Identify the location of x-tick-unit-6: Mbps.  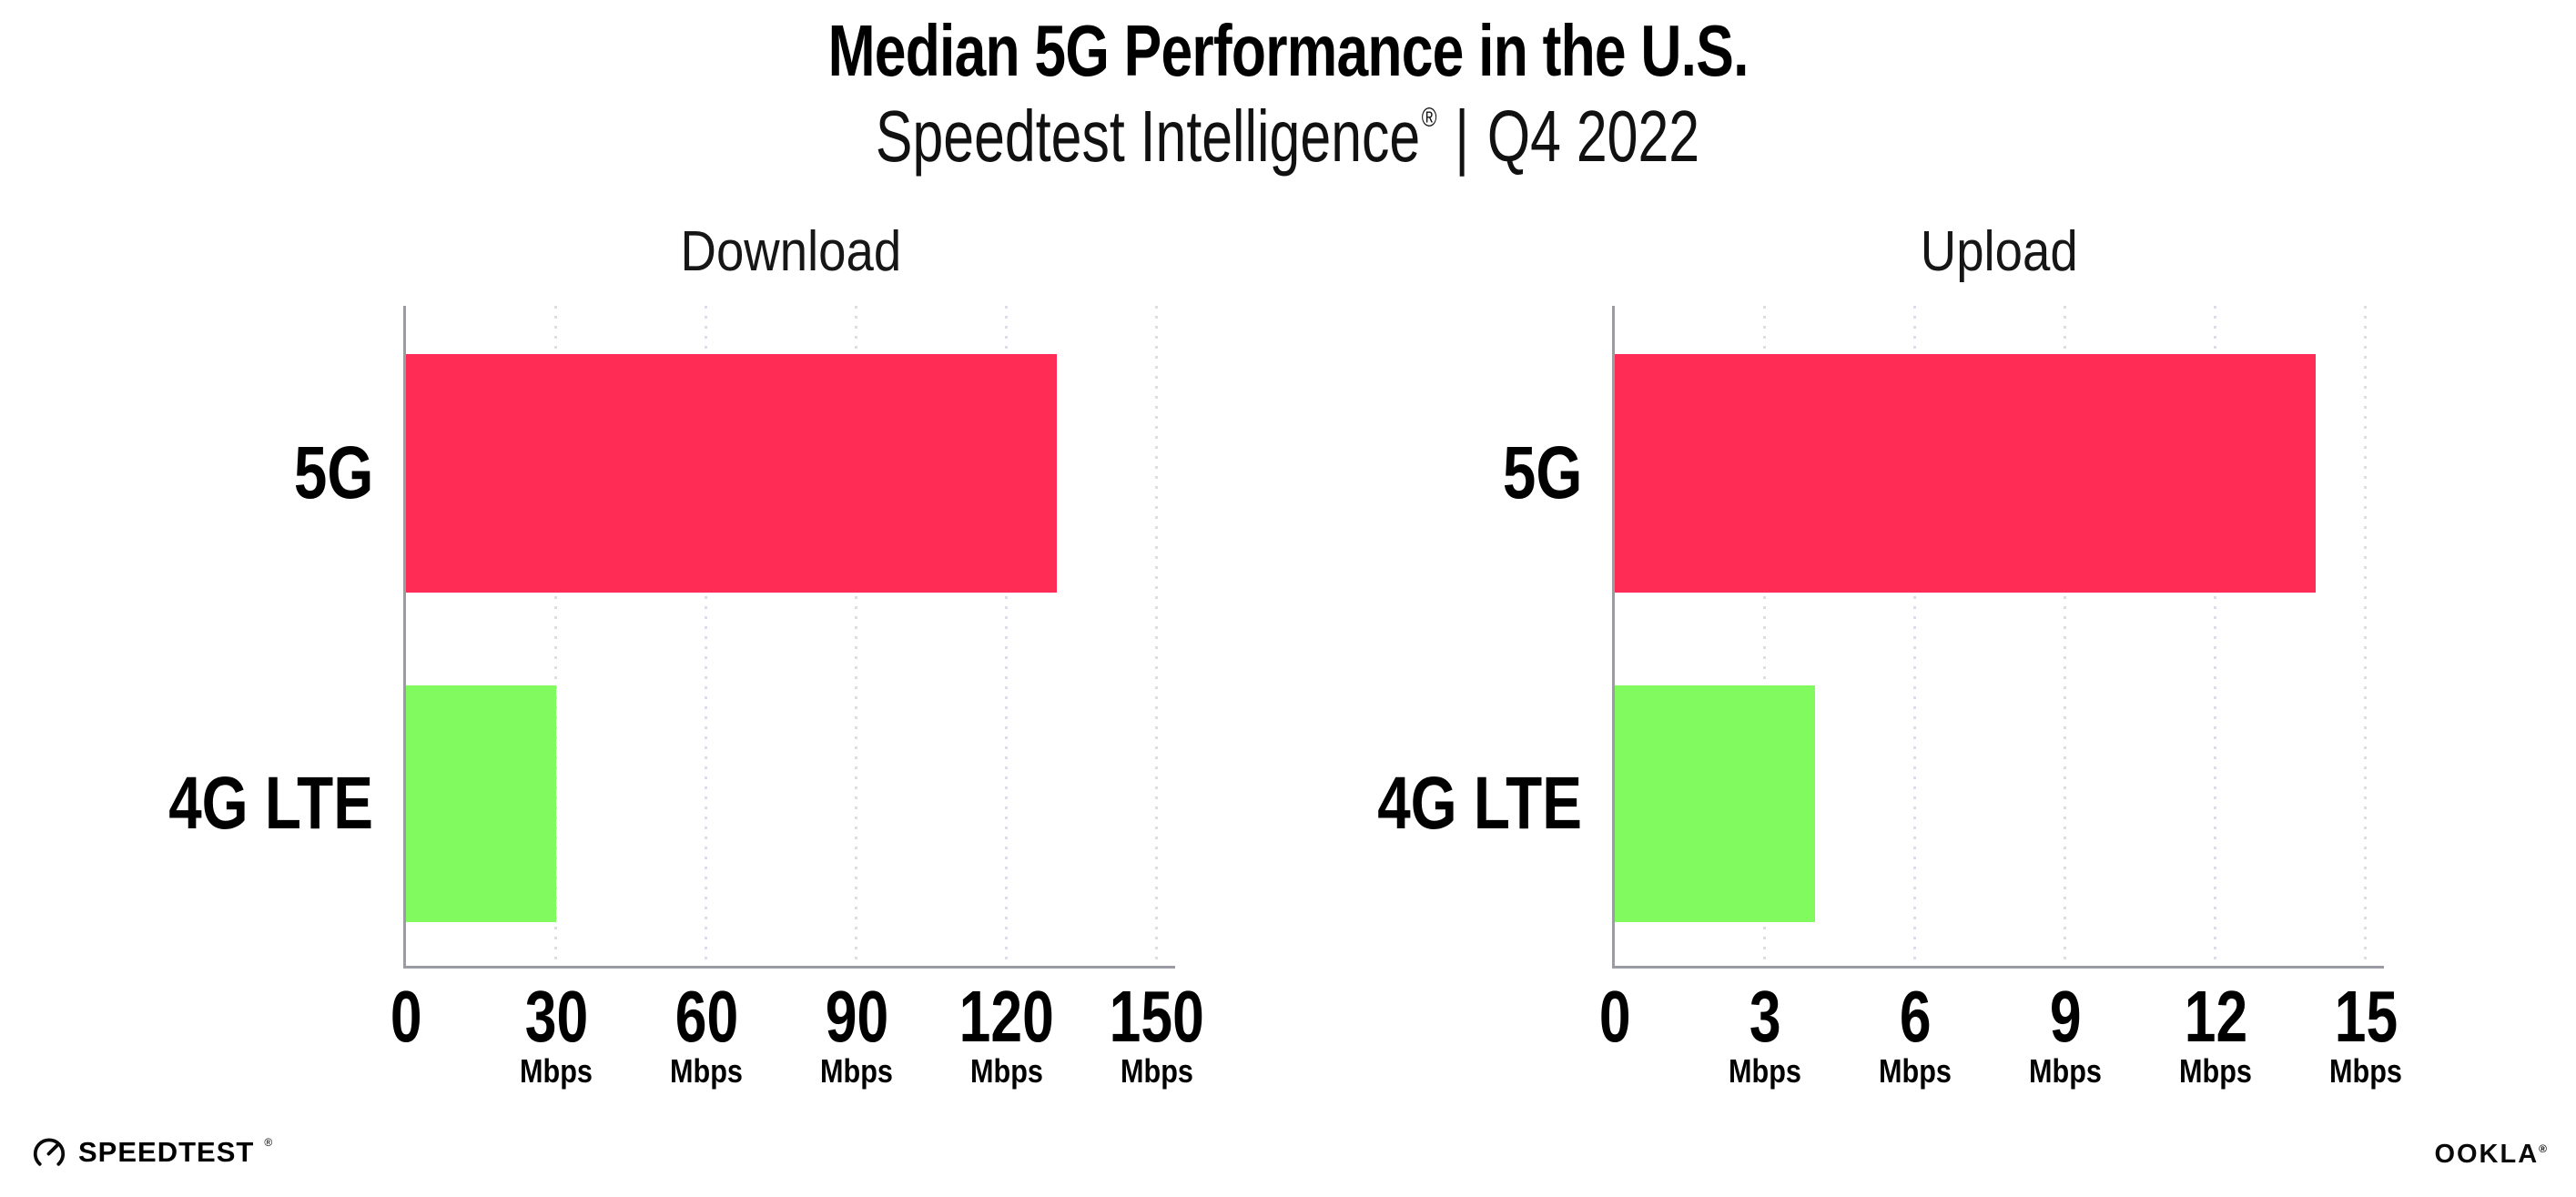
(1915, 1071).